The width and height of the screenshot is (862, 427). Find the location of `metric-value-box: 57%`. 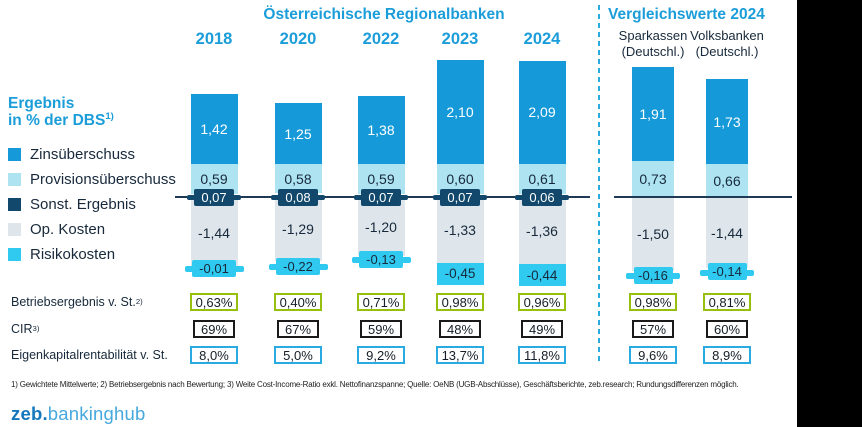

metric-value-box: 57% is located at coordinates (653, 329).